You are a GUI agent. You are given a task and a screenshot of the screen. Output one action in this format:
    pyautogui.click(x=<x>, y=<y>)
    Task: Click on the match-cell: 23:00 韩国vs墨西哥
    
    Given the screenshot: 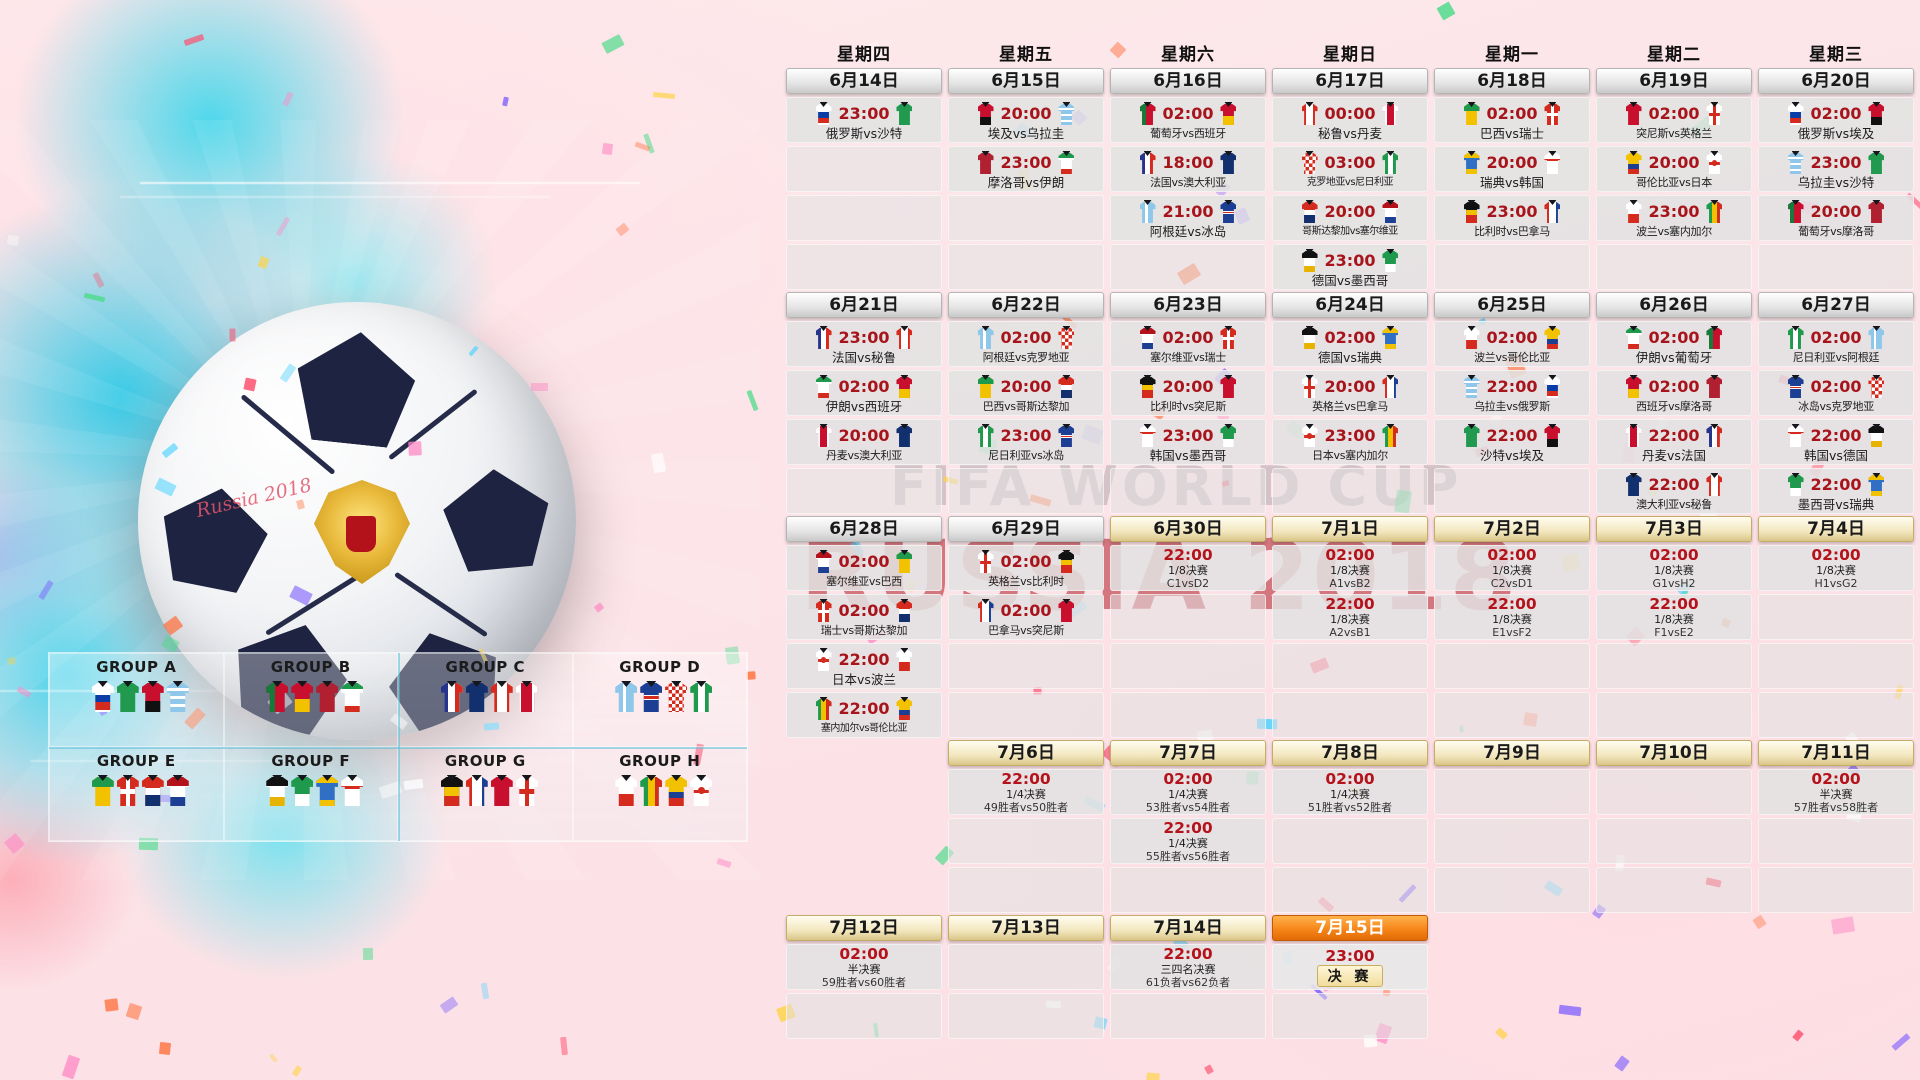 What is the action you would take?
    pyautogui.click(x=1188, y=442)
    